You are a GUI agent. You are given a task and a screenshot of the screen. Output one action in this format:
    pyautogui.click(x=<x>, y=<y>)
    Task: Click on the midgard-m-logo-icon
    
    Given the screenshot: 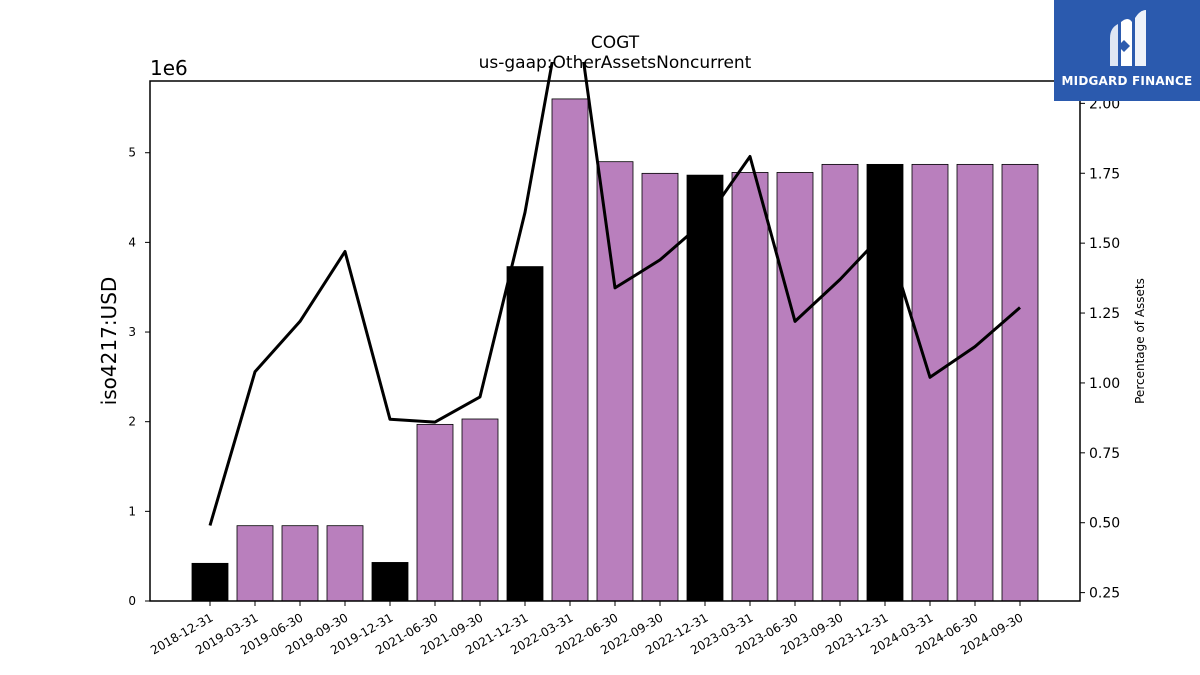 What is the action you would take?
    pyautogui.click(x=1128, y=38)
    